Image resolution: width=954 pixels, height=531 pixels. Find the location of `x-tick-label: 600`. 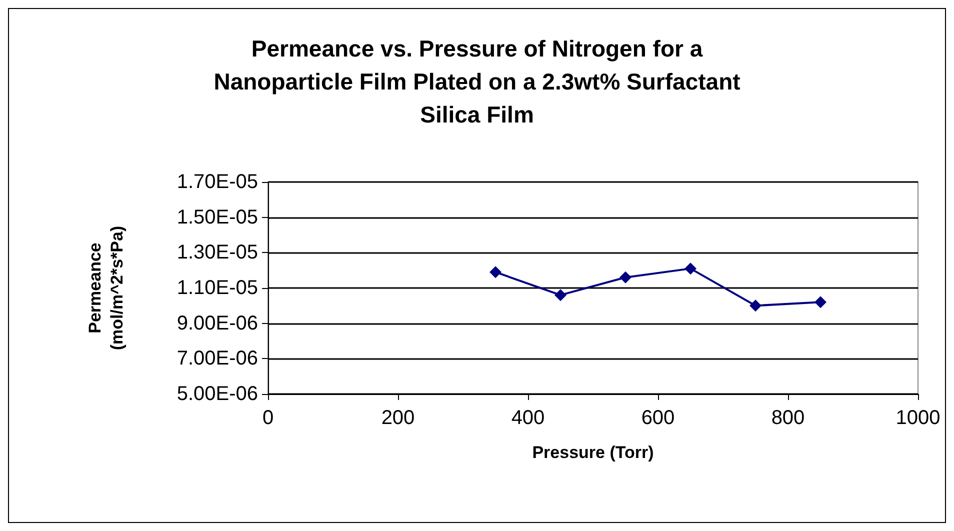

x-tick-label: 600 is located at coordinates (658, 418).